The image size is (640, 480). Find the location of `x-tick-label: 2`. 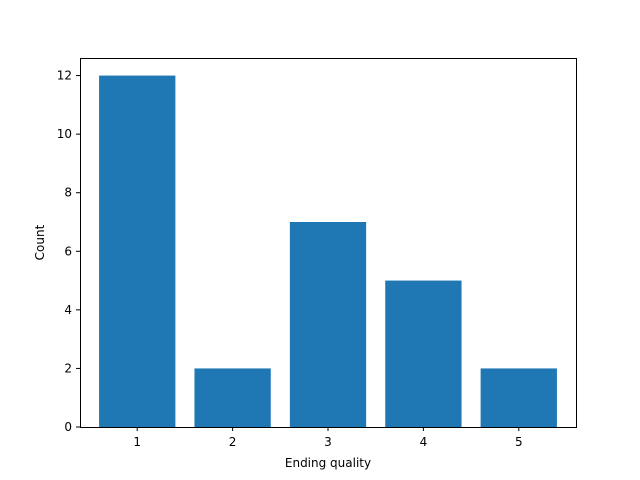

x-tick-label: 2 is located at coordinates (233, 442).